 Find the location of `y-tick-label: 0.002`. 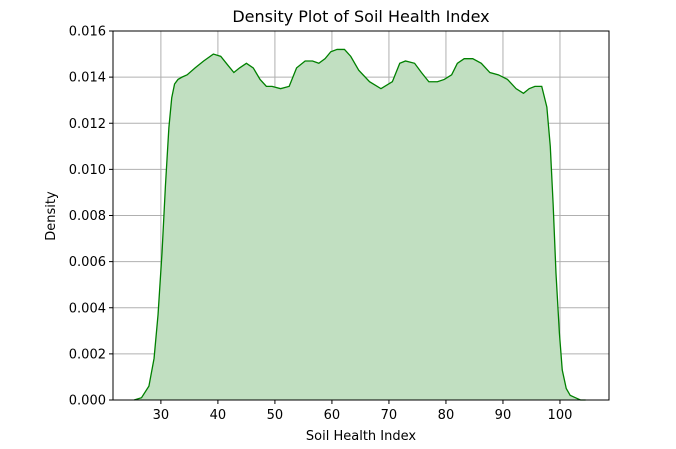

y-tick-label: 0.002 is located at coordinates (87, 354).